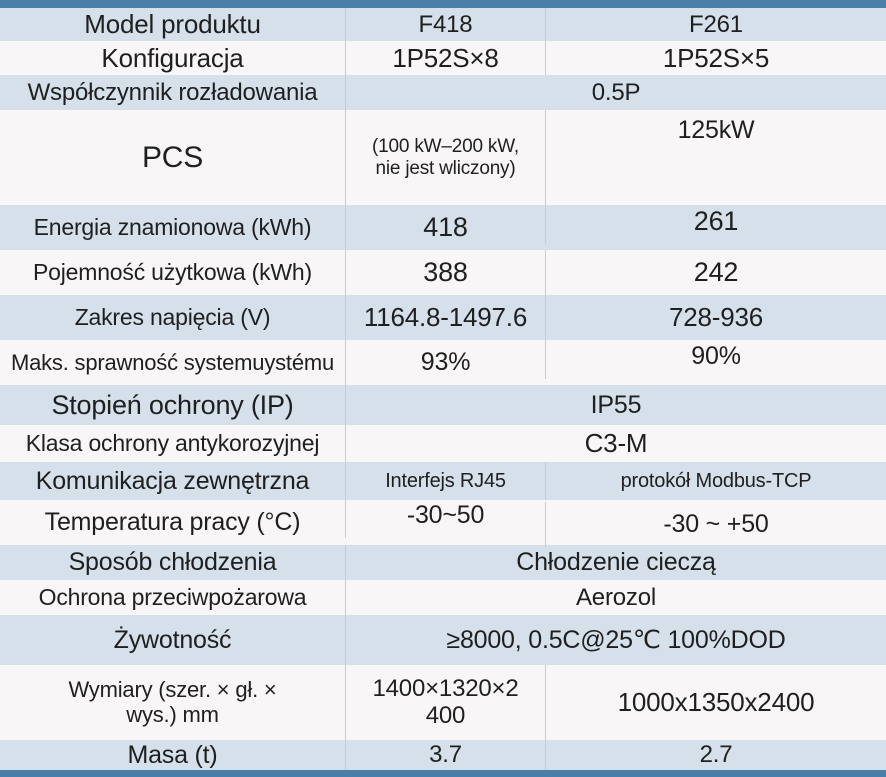 The height and width of the screenshot is (777, 886). What do you see at coordinates (172, 443) in the screenshot?
I see `row-label: Klasa ochrony antykorozyjnej` at bounding box center [172, 443].